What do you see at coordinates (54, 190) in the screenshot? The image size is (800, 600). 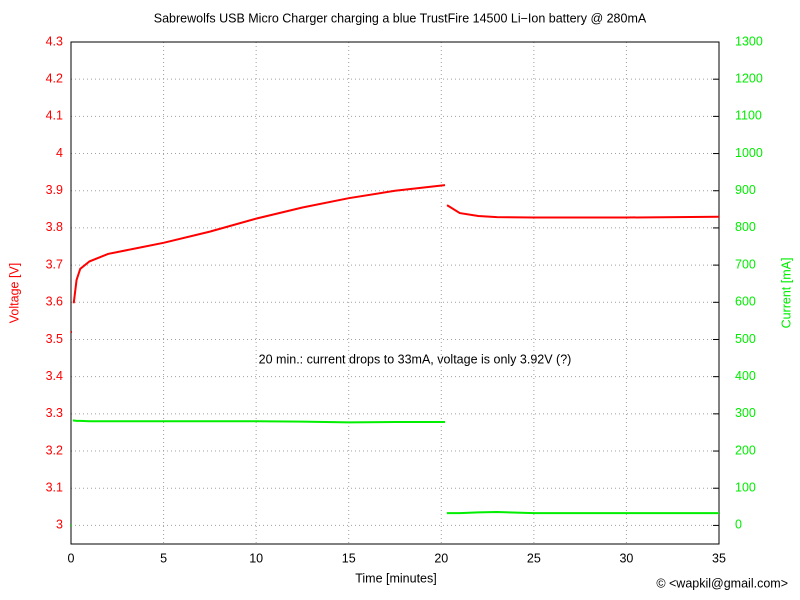 I see `y-tick-label: 3.9` at bounding box center [54, 190].